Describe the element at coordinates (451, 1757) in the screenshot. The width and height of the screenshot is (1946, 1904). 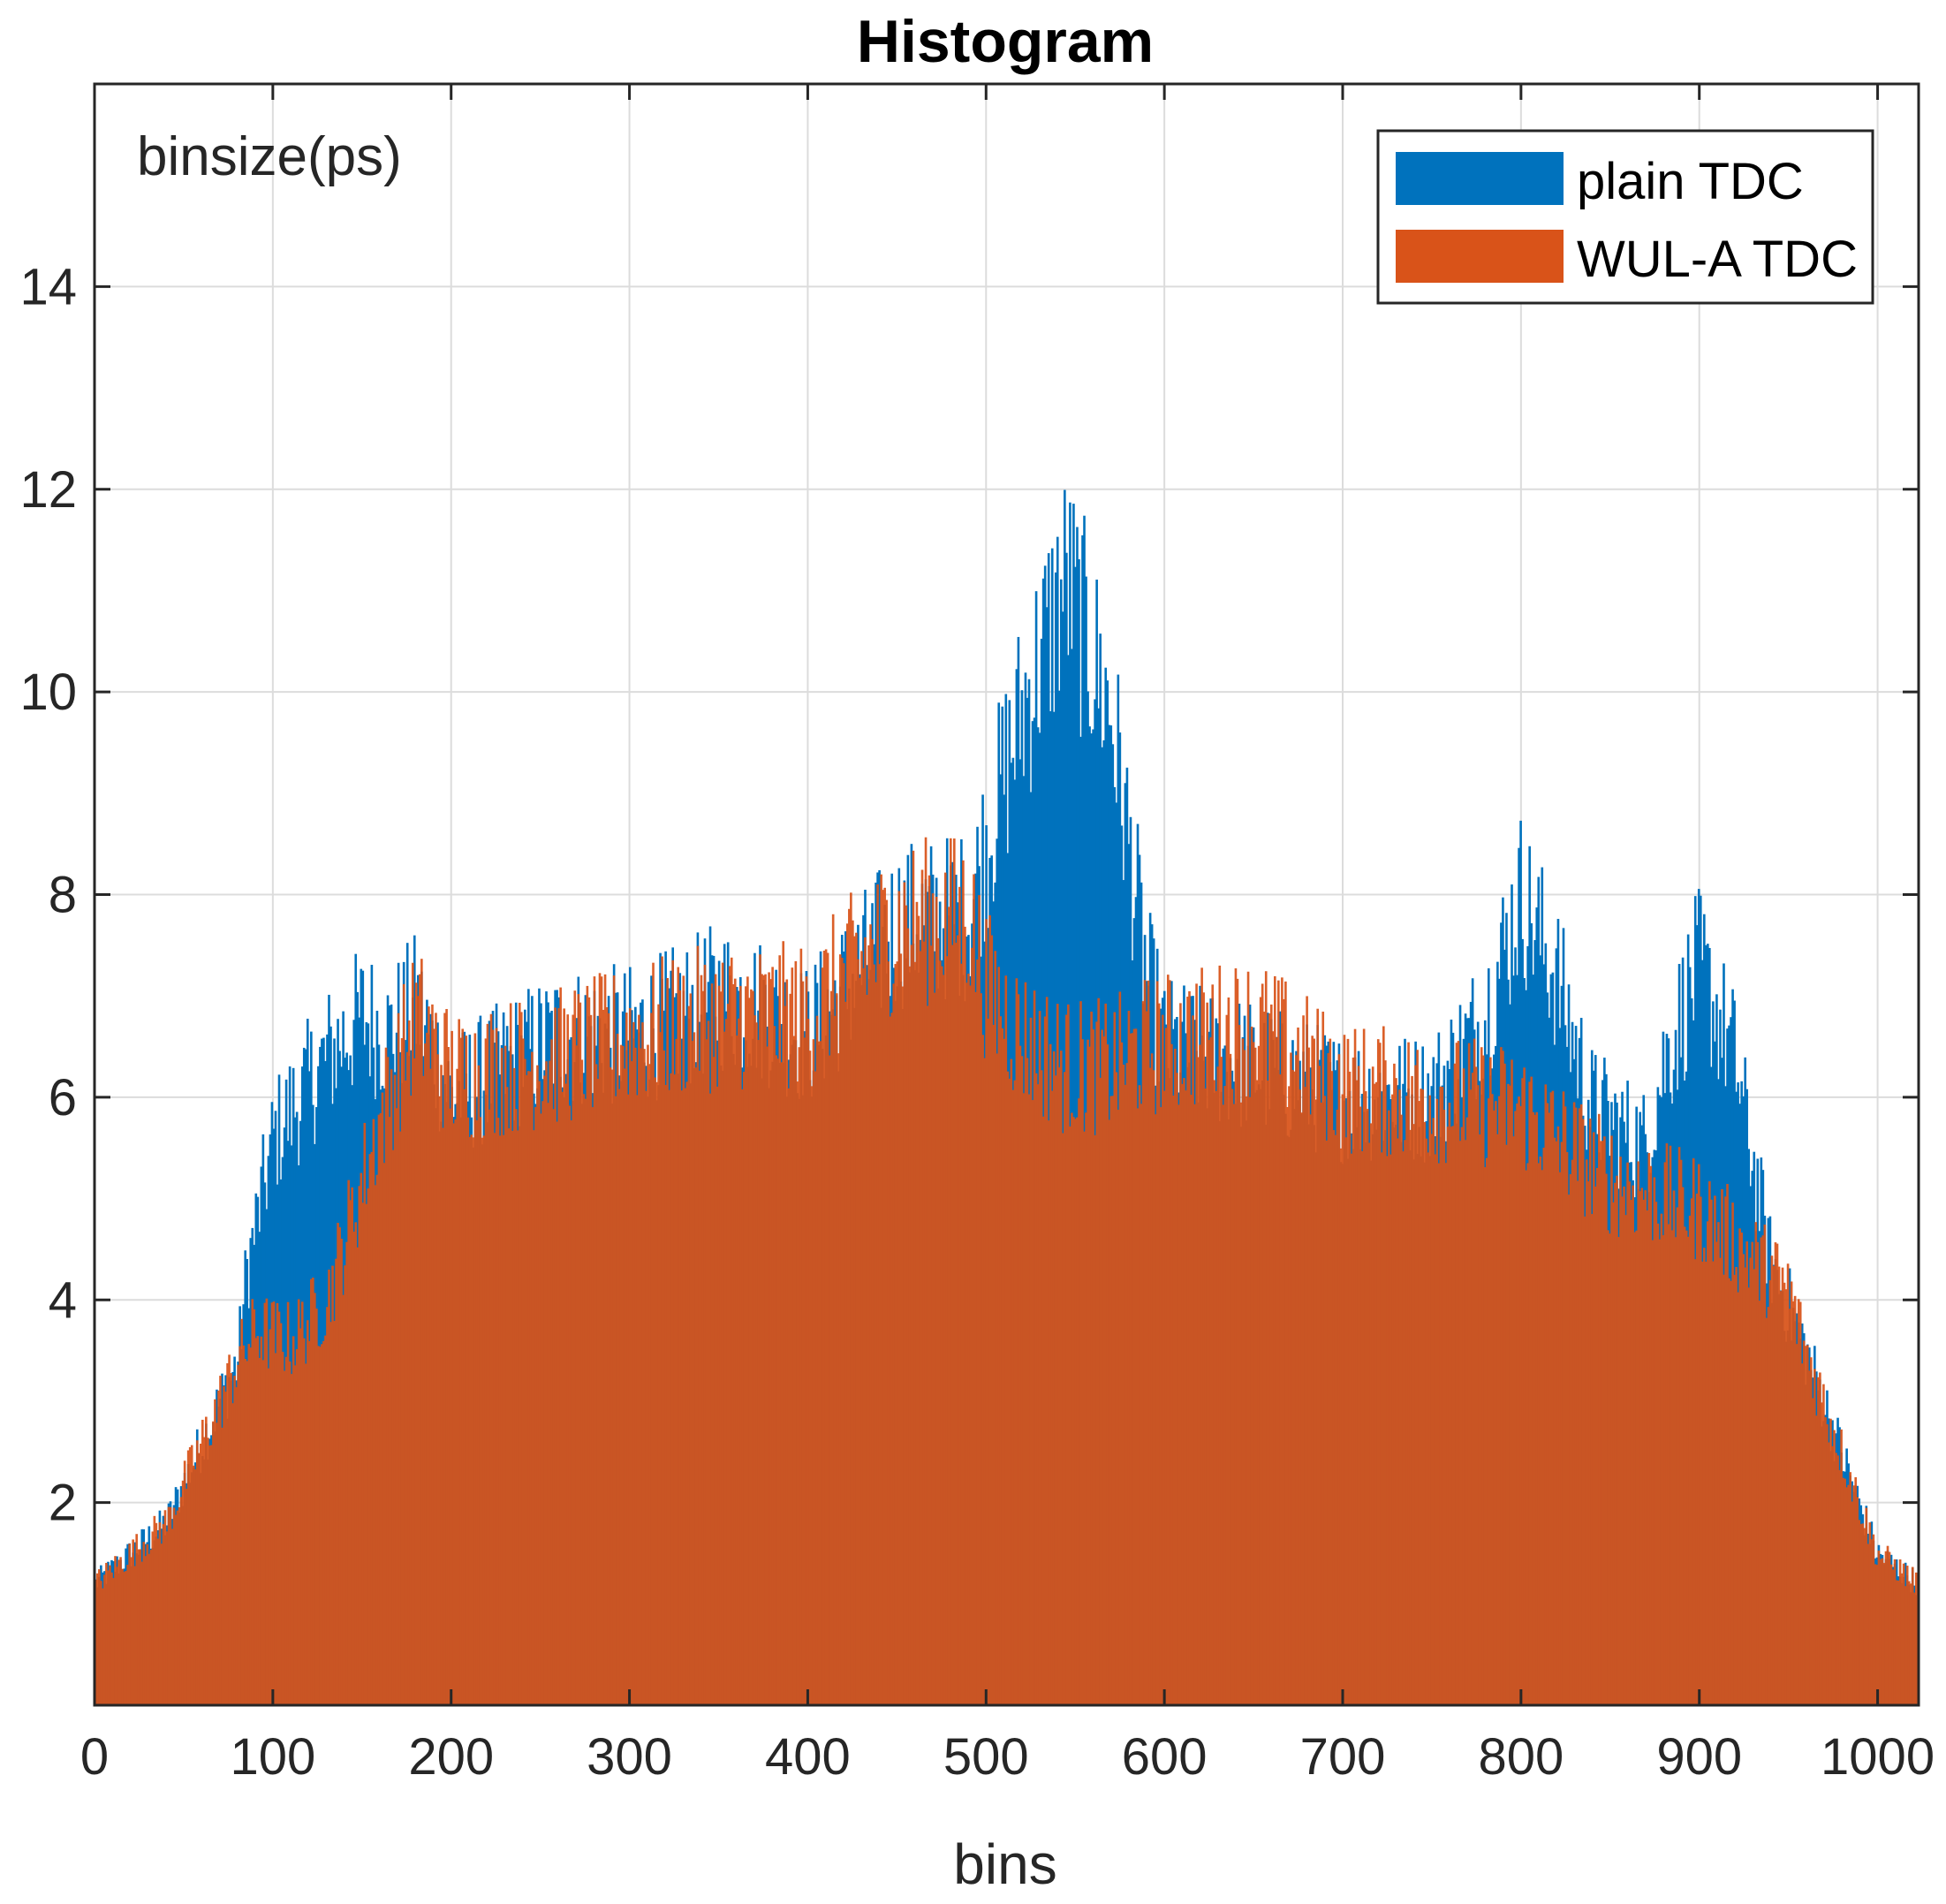
I see `x-tick-label-200: 200` at that location.